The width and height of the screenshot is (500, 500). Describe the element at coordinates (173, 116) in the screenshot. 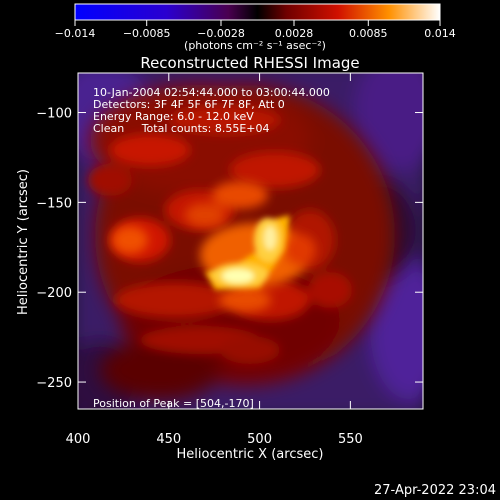

I see `info-line-energy: Energy Range: 6.0 - 12.0 keV` at that location.